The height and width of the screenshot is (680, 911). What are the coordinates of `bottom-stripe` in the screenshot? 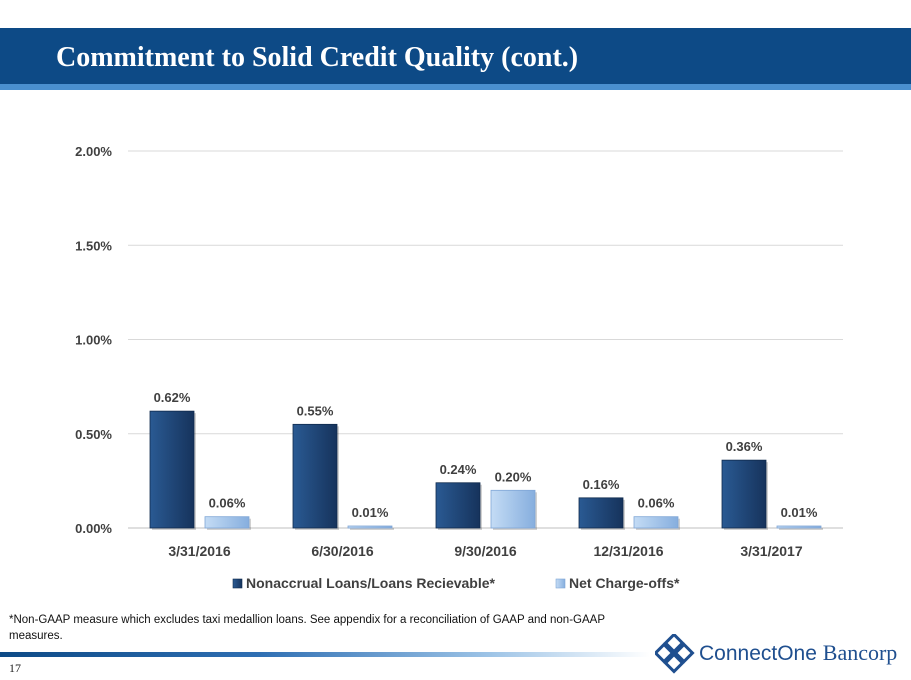 It's located at (325, 654).